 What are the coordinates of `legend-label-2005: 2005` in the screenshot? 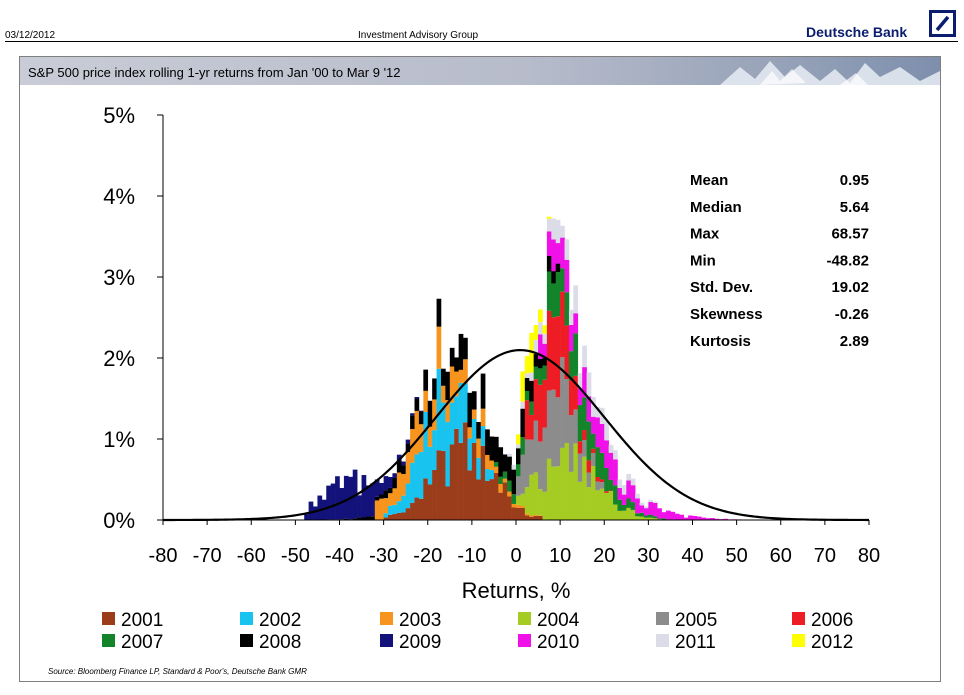 It's located at (696, 620).